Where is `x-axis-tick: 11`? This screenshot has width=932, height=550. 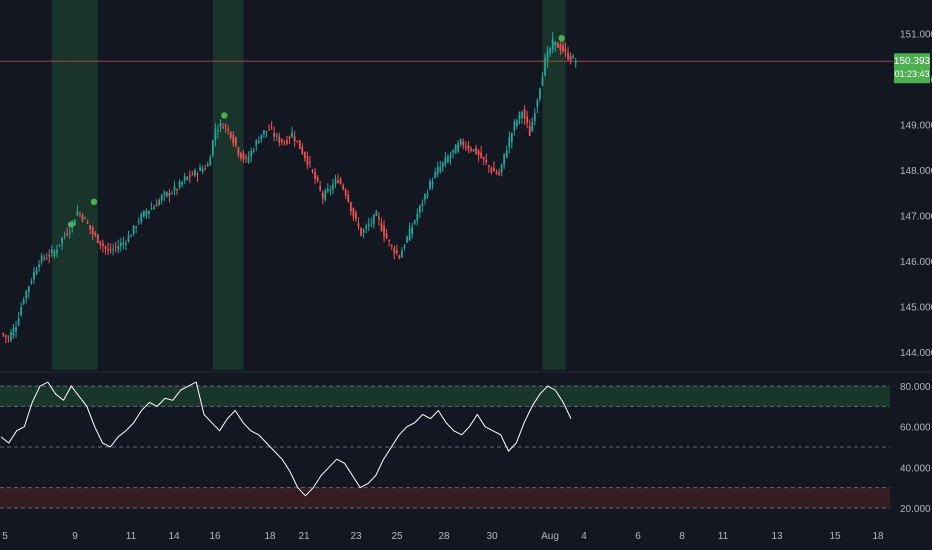
x-axis-tick: 11 is located at coordinates (131, 536).